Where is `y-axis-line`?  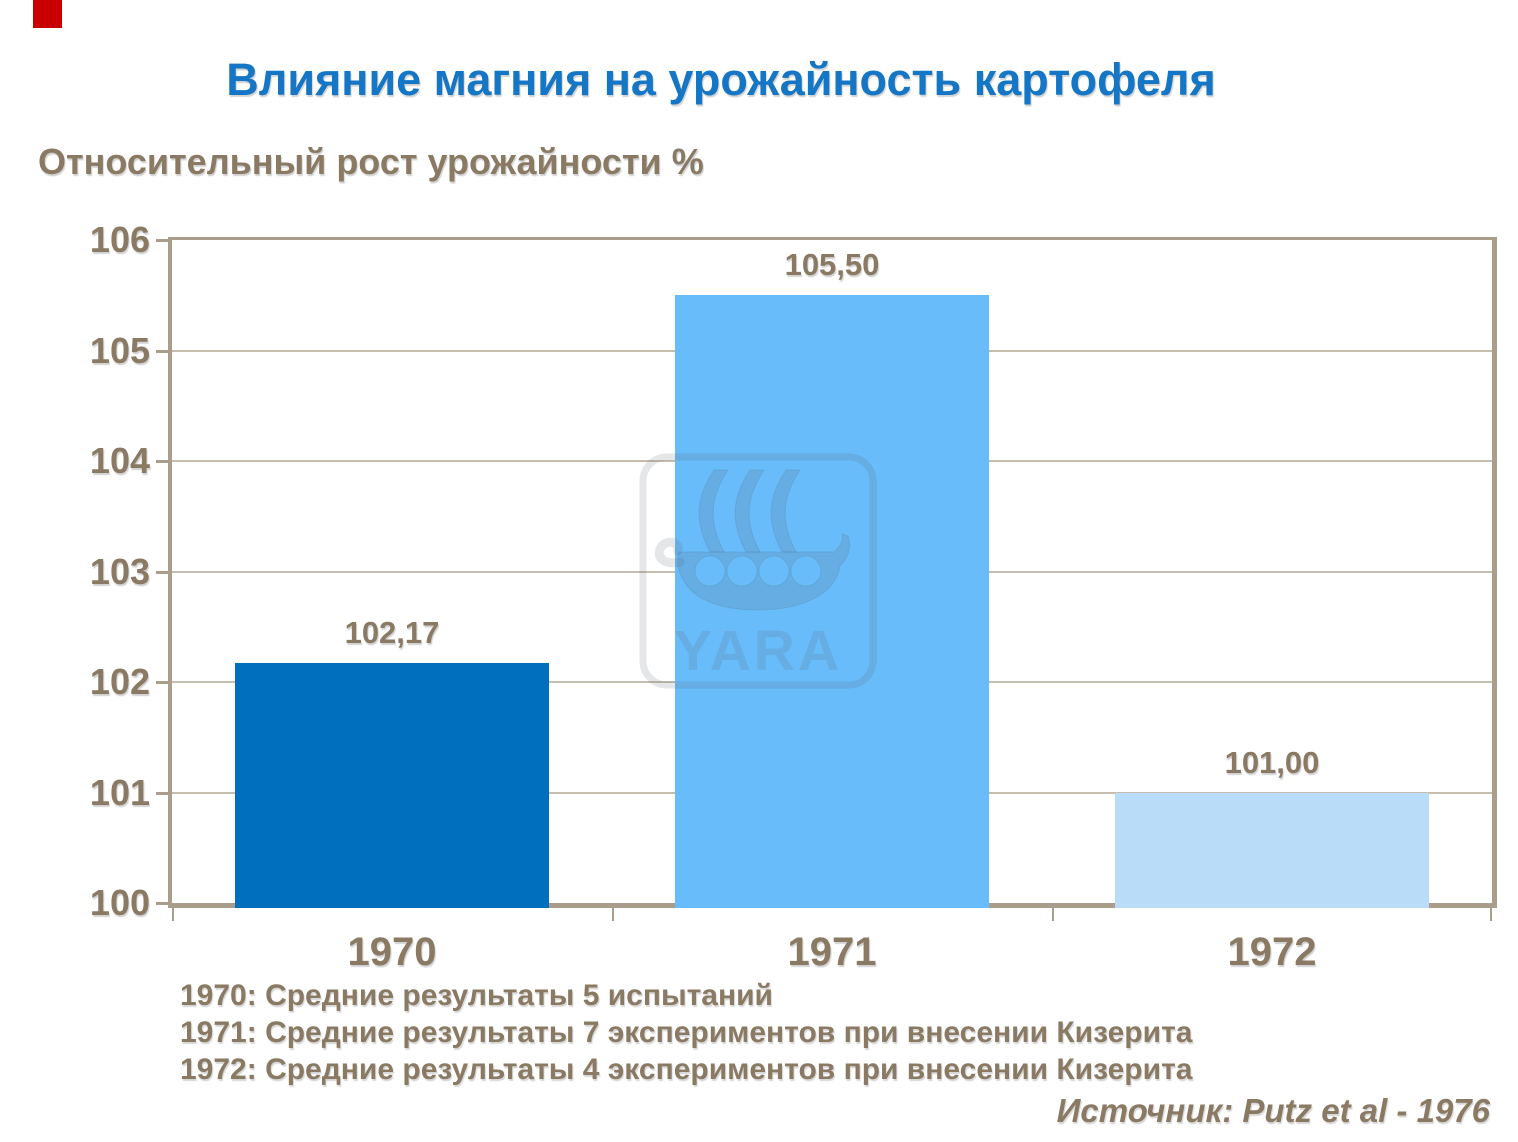 y-axis-line is located at coordinates (170, 572).